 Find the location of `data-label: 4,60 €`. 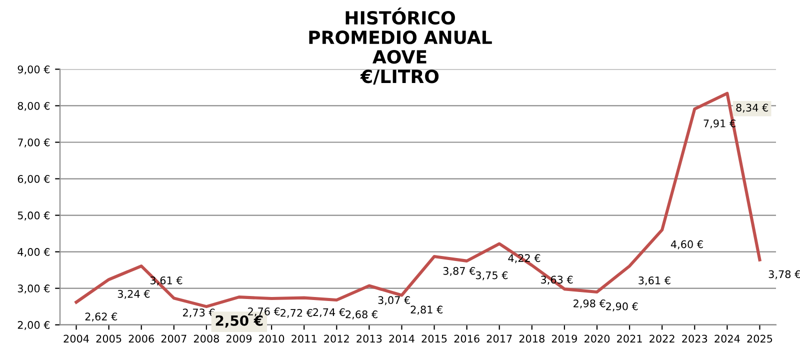

data-label: 4,60 € is located at coordinates (686, 245).